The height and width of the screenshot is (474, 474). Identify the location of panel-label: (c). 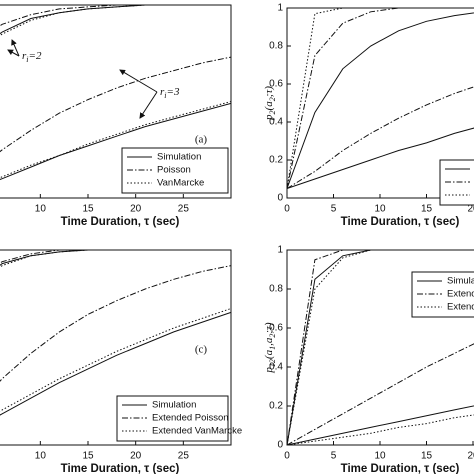
(201, 350).